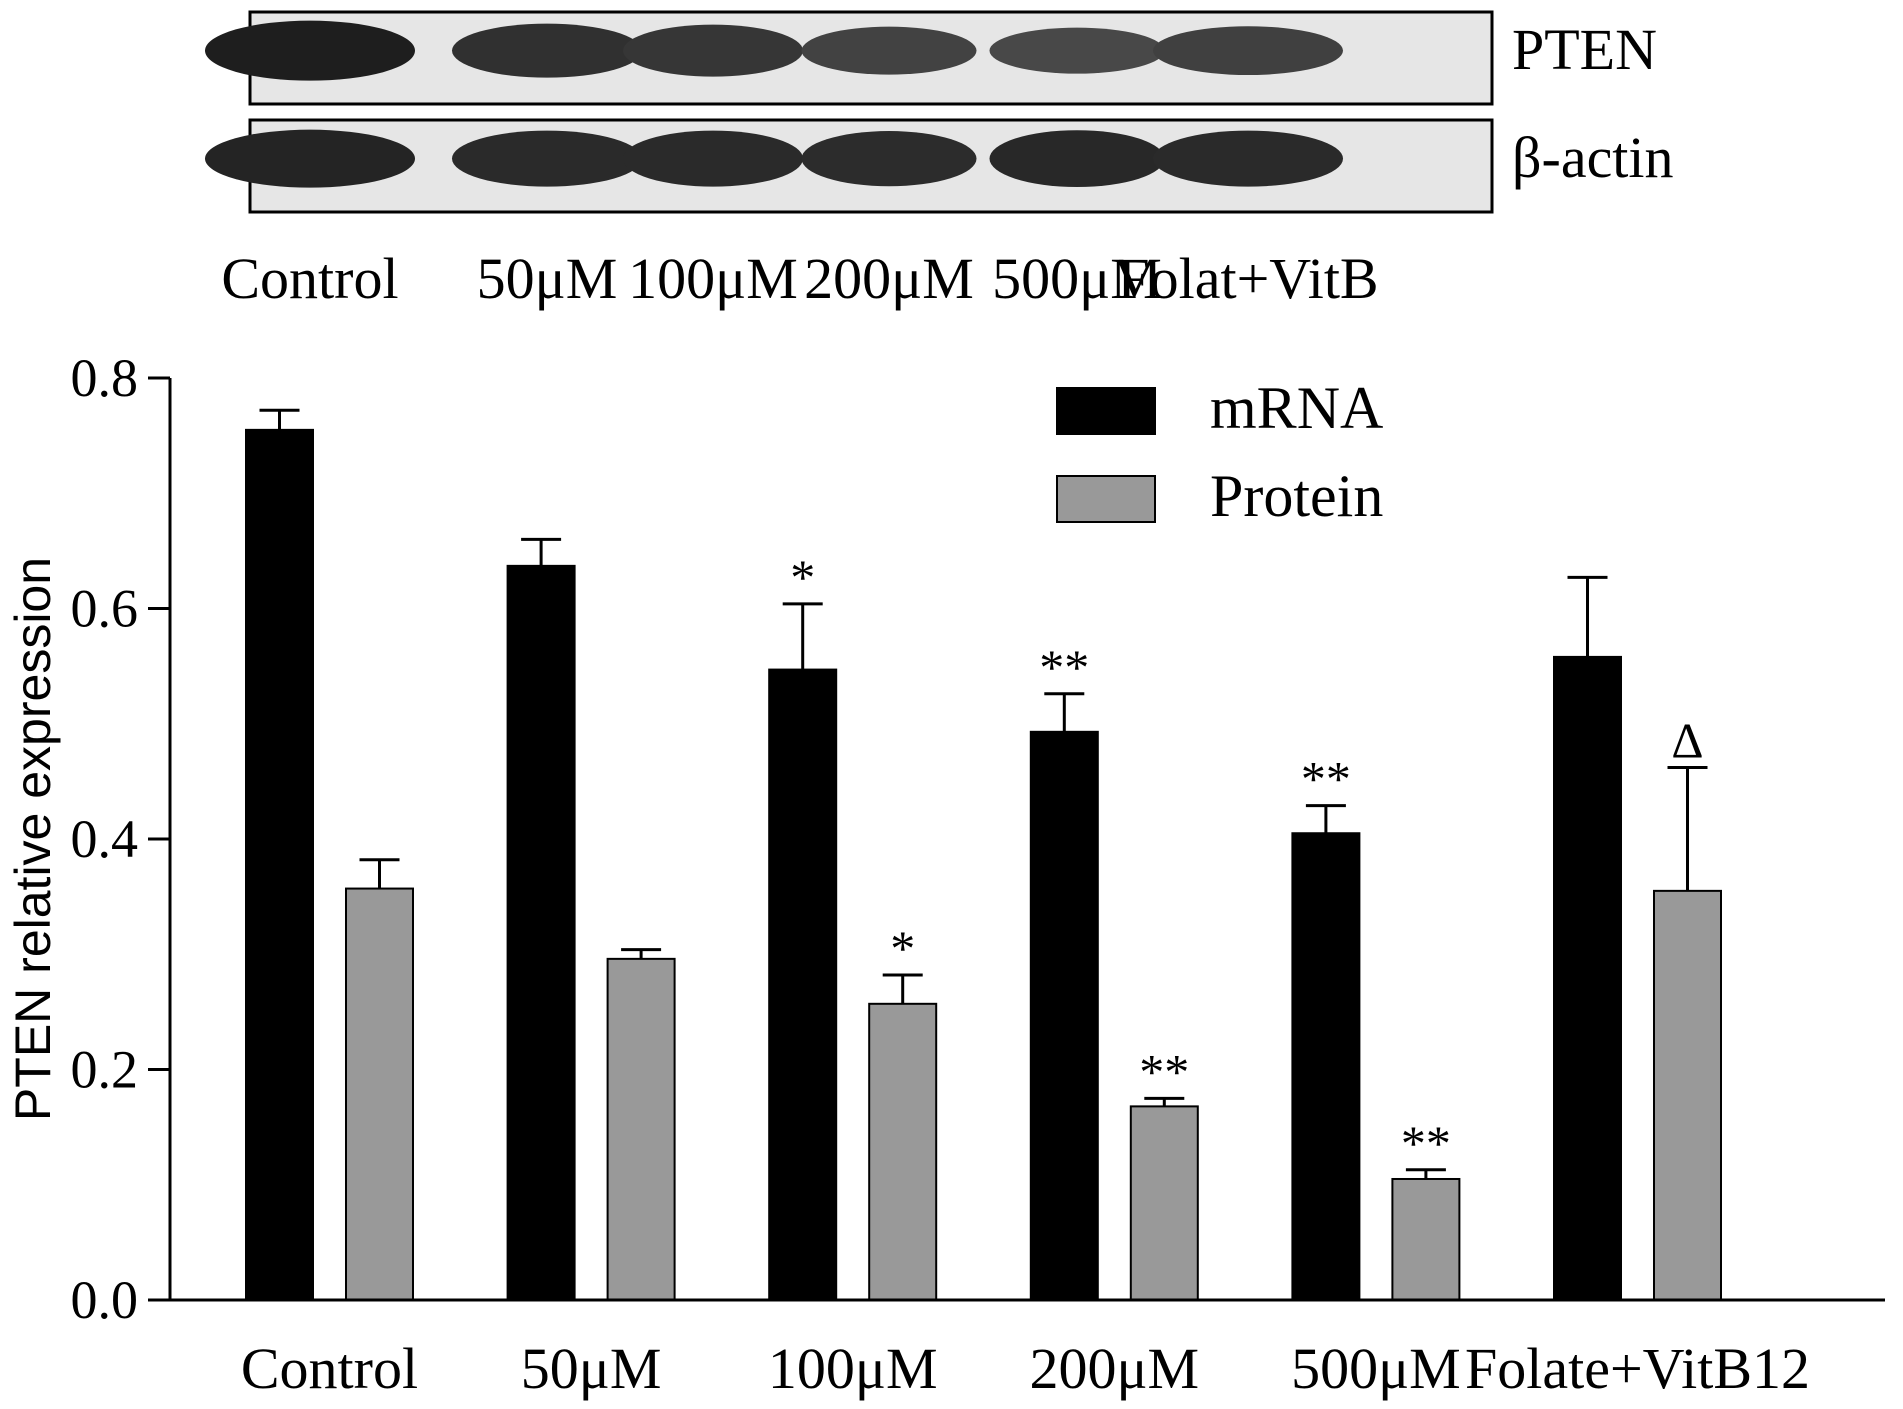 This screenshot has height=1409, width=1903. Describe the element at coordinates (329, 1368) in the screenshot. I see `x-category-label: Control` at that location.